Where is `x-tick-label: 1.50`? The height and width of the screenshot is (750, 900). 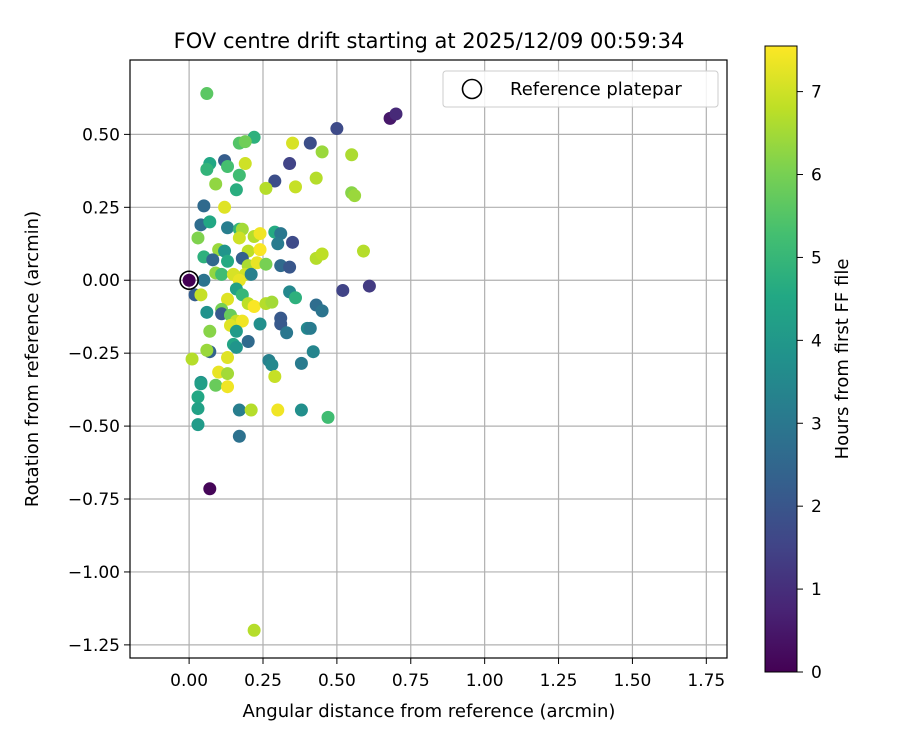 x-tick-label: 1.50 is located at coordinates (632, 681).